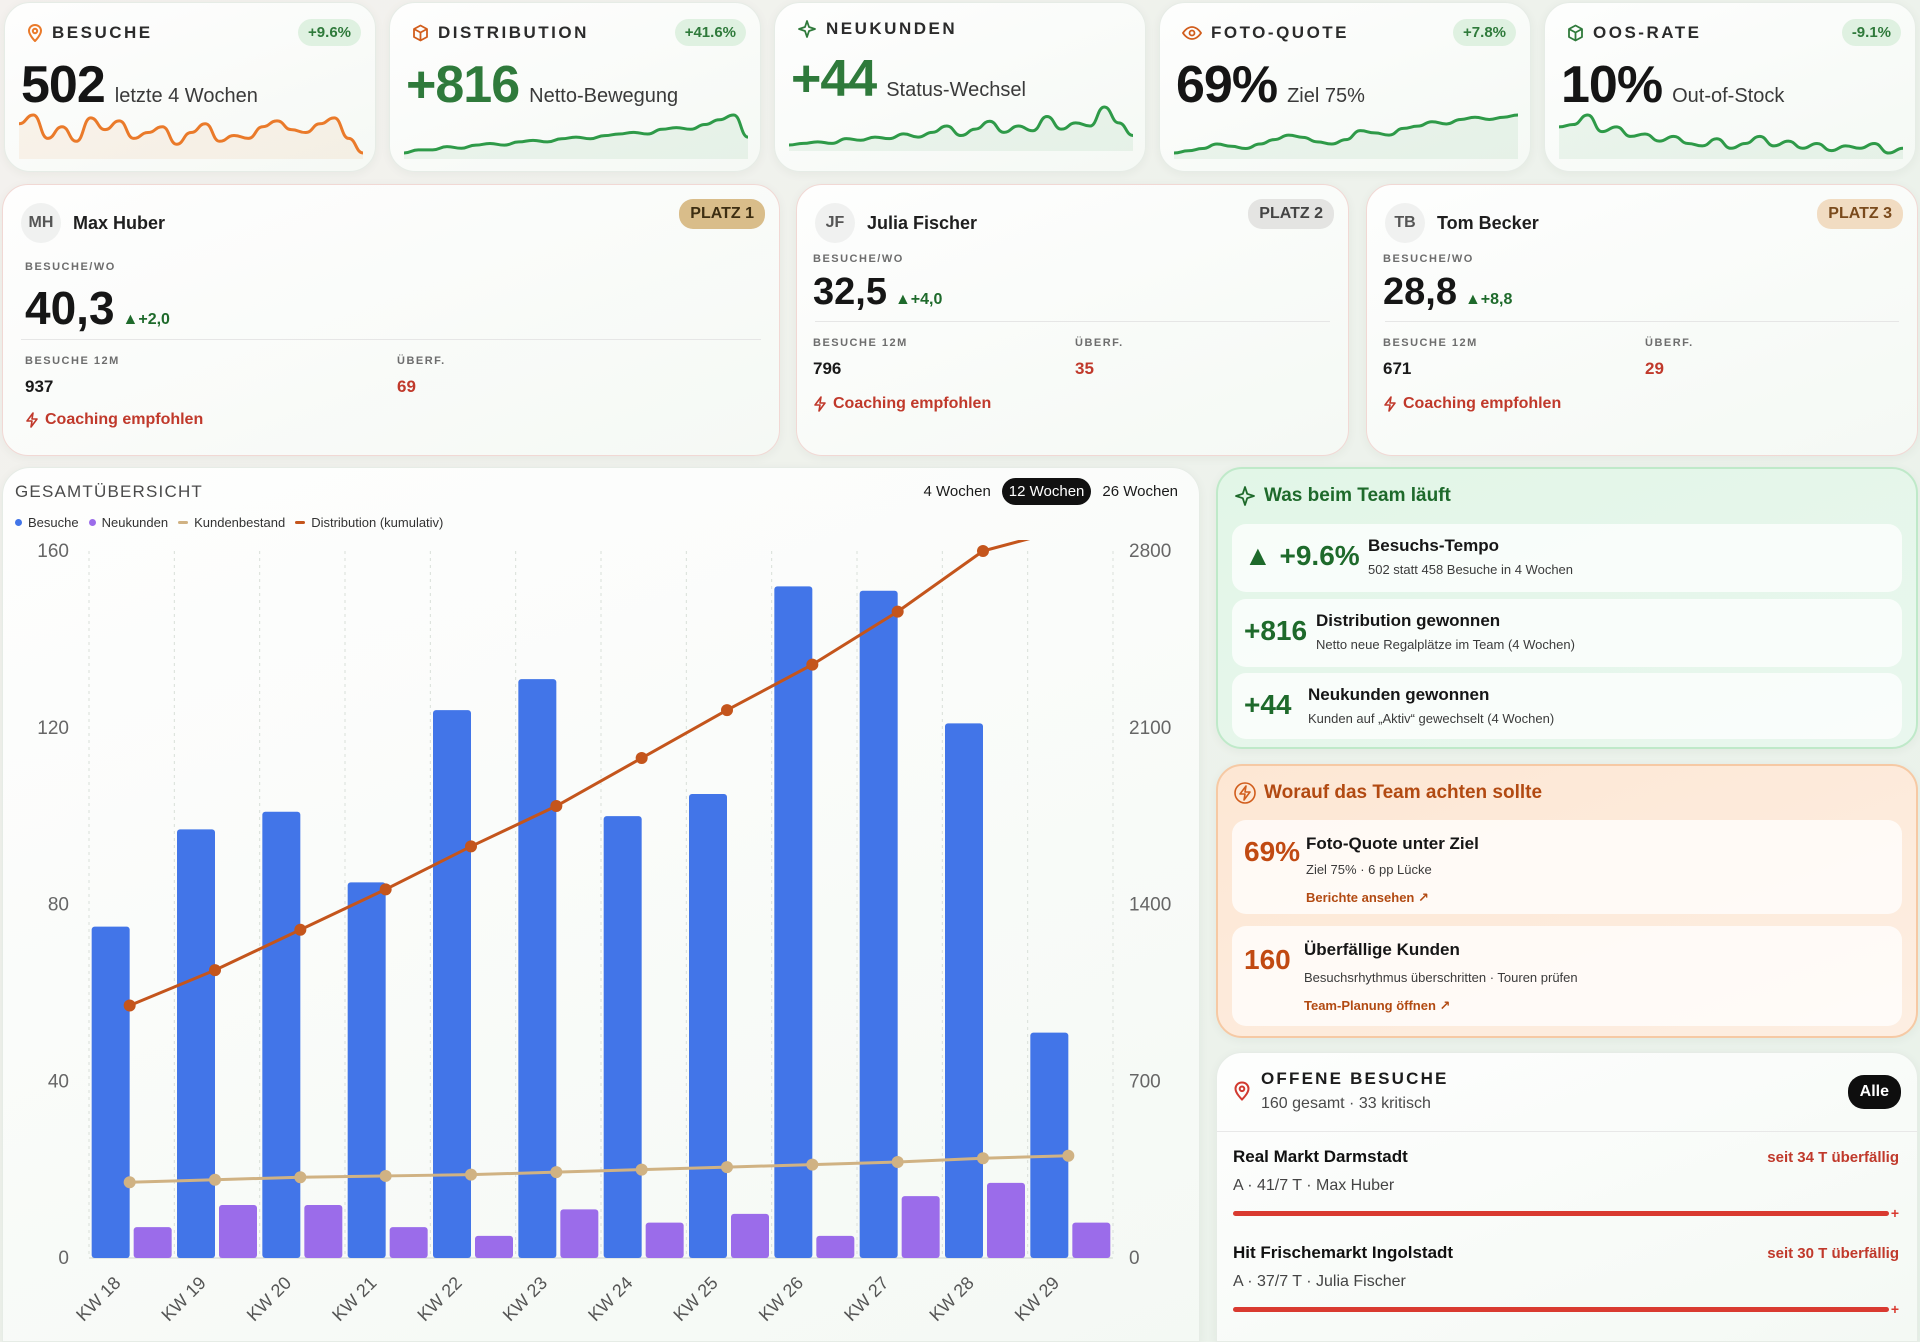  What do you see at coordinates (1377, 1005) in the screenshot?
I see `team-planning-link: Team-Planung öffnen ↗` at bounding box center [1377, 1005].